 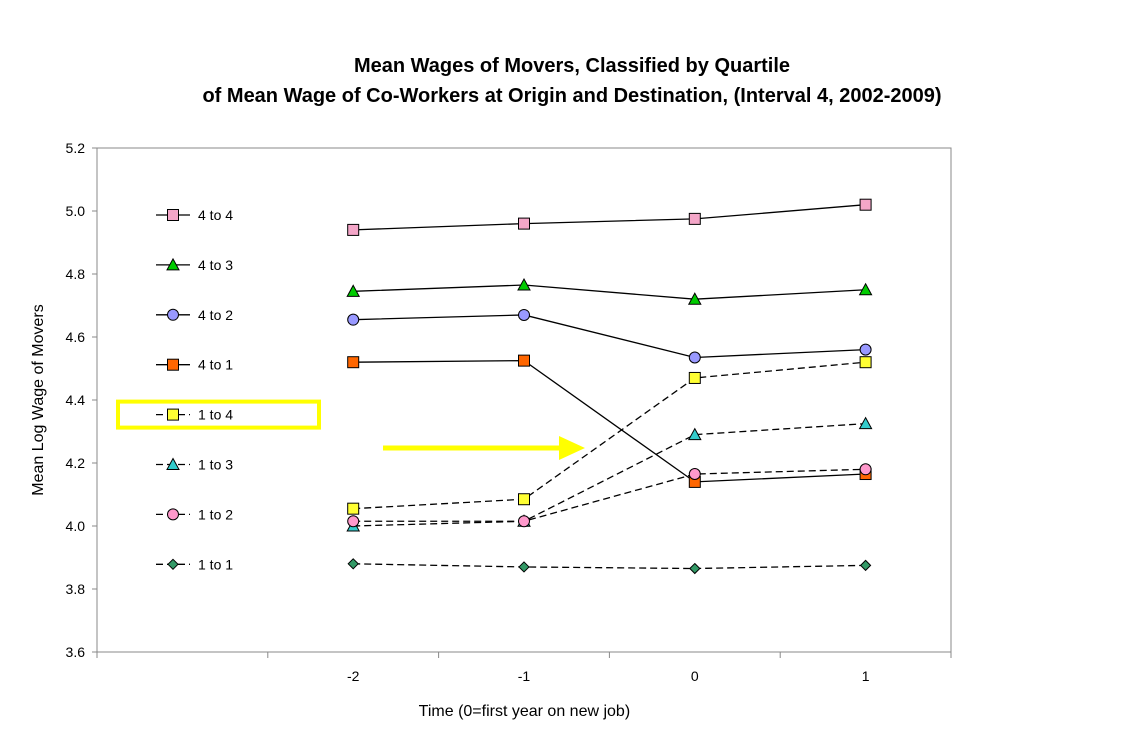 What do you see at coordinates (524, 711) in the screenshot?
I see `x-axis-label: Time (0=first year on new job)` at bounding box center [524, 711].